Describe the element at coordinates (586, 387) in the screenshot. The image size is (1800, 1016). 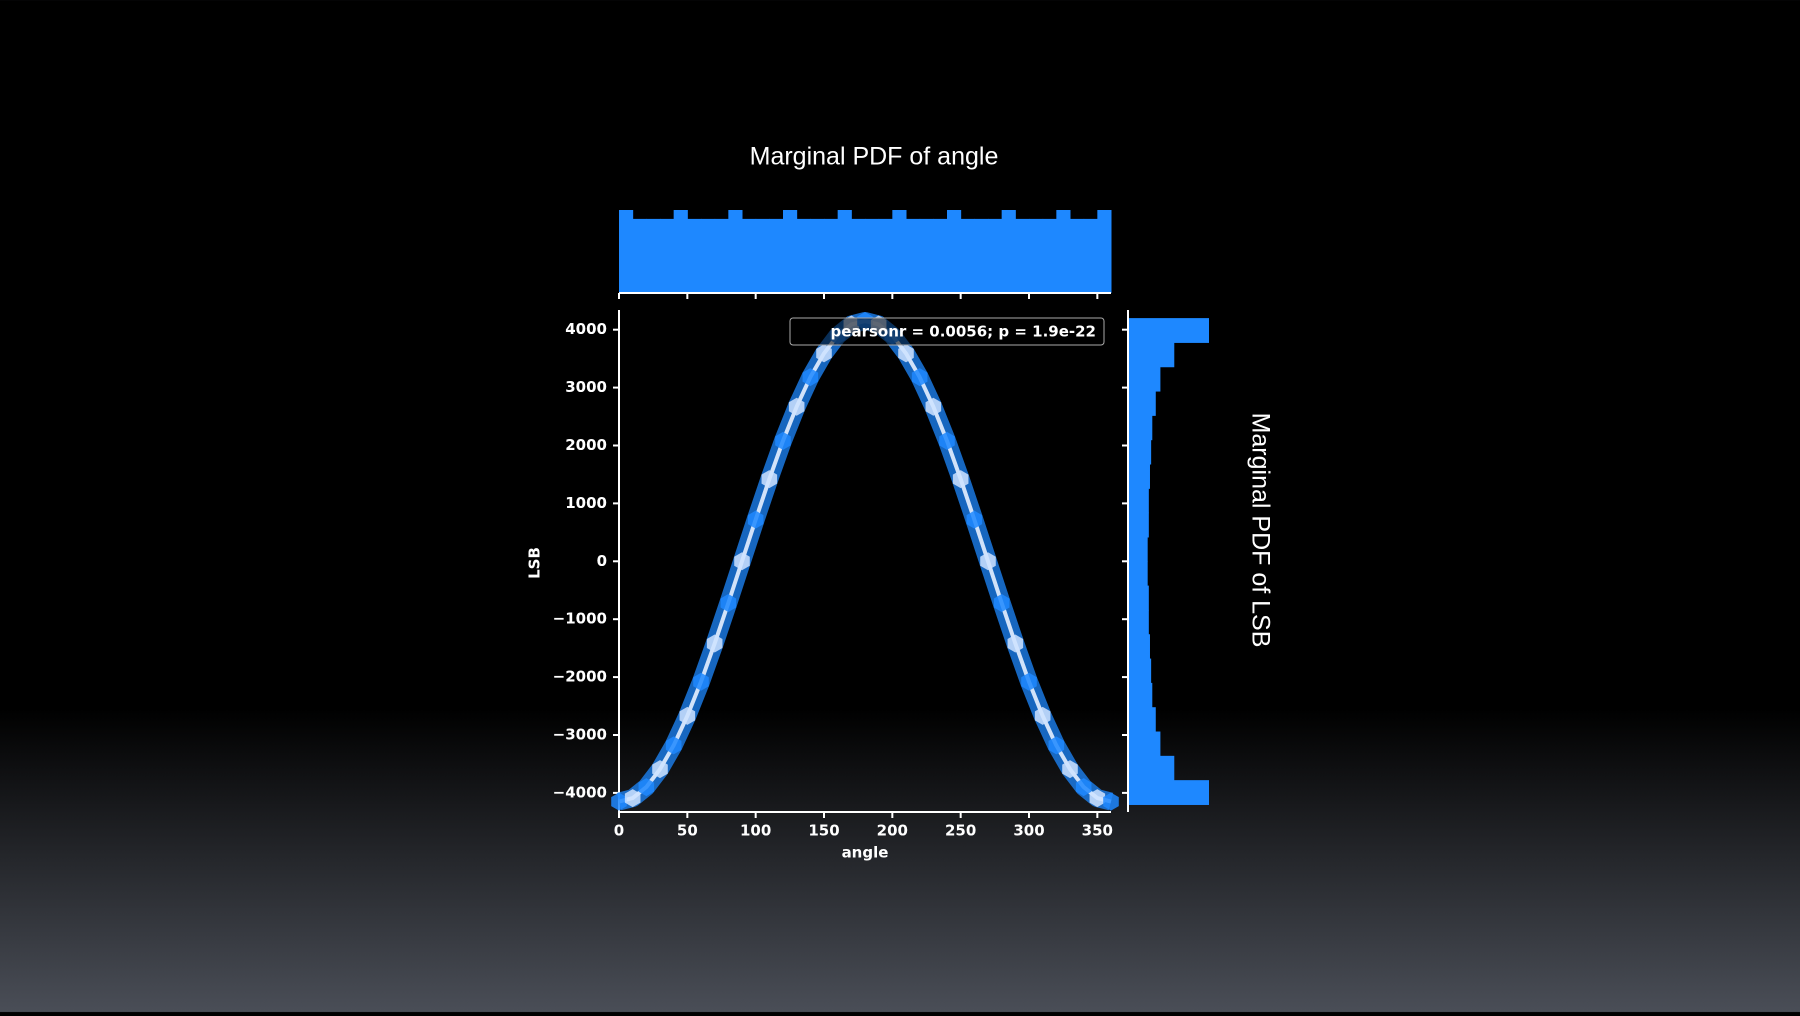
I see `y-tick-label: 3000` at that location.